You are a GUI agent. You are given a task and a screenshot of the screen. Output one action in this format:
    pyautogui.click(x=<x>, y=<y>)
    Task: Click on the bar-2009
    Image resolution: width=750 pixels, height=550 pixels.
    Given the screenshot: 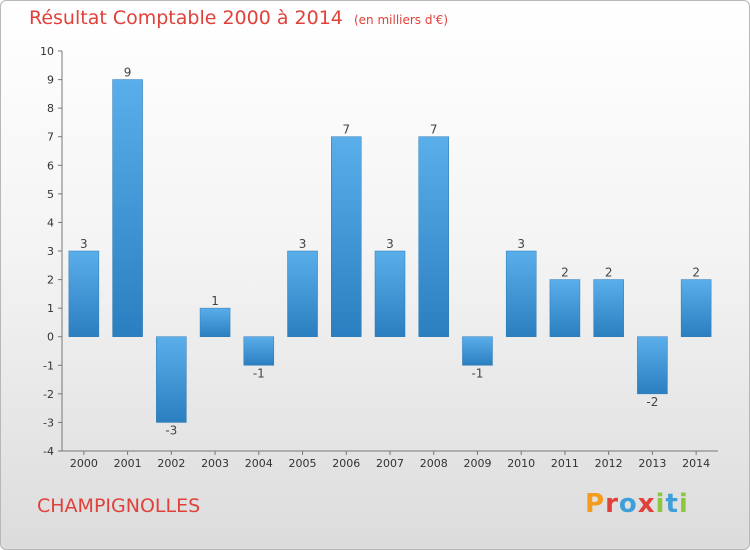 What is the action you would take?
    pyautogui.click(x=477, y=351)
    